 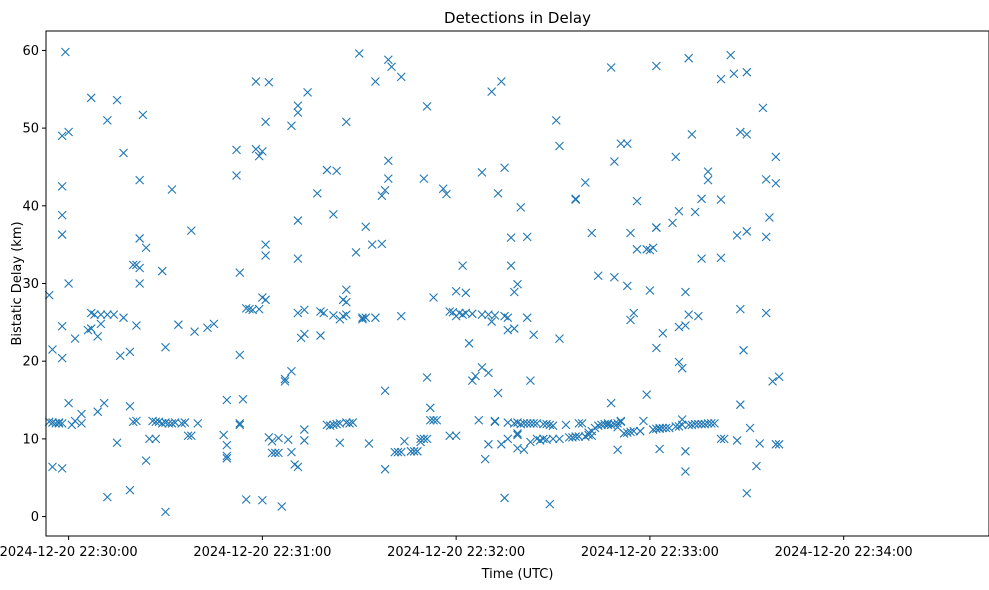 I want to click on y-axis: 0 10 20 30 40 50 60, so click(x=34, y=284).